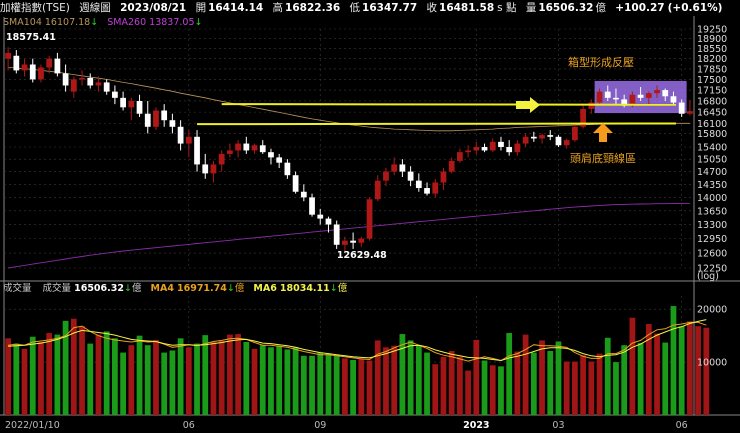  I want to click on close-suffix: s 點, so click(507, 8).